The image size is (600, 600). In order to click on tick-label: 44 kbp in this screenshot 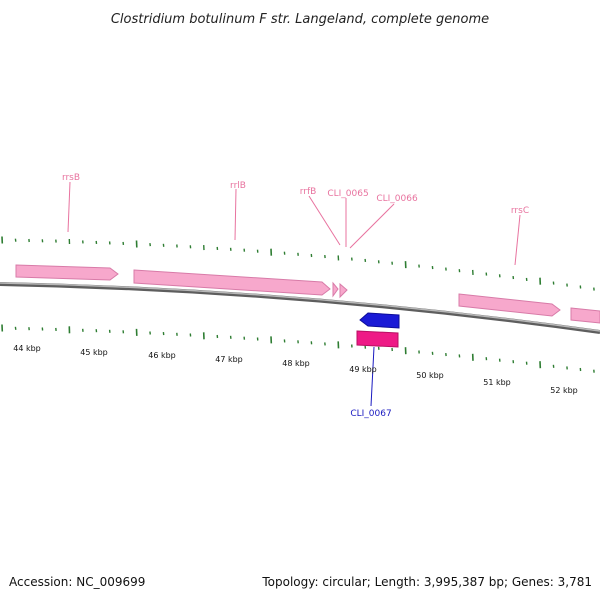, I will do `click(27, 348)`.